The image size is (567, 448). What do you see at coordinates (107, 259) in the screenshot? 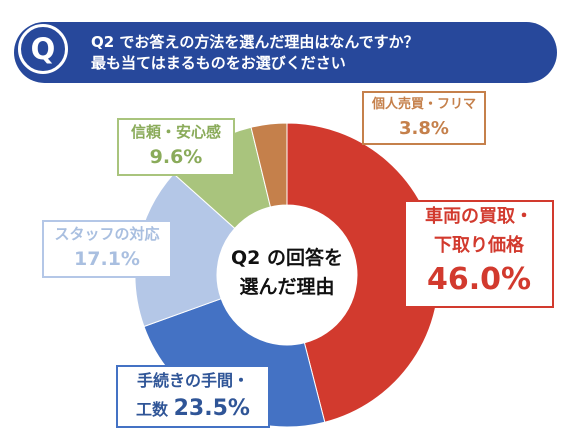
I see `callout-staff-value: 17.1%` at bounding box center [107, 259].